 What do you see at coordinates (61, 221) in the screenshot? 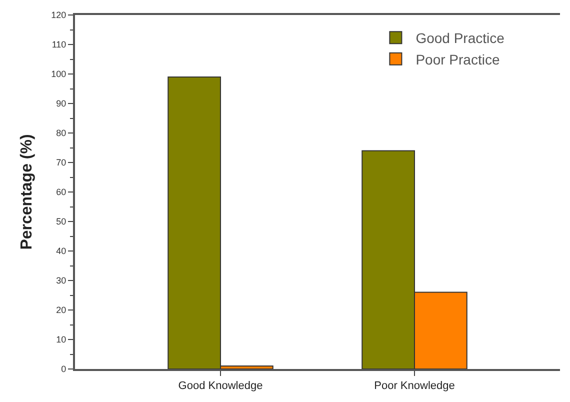
I see `y-tick-label: 50` at bounding box center [61, 221].